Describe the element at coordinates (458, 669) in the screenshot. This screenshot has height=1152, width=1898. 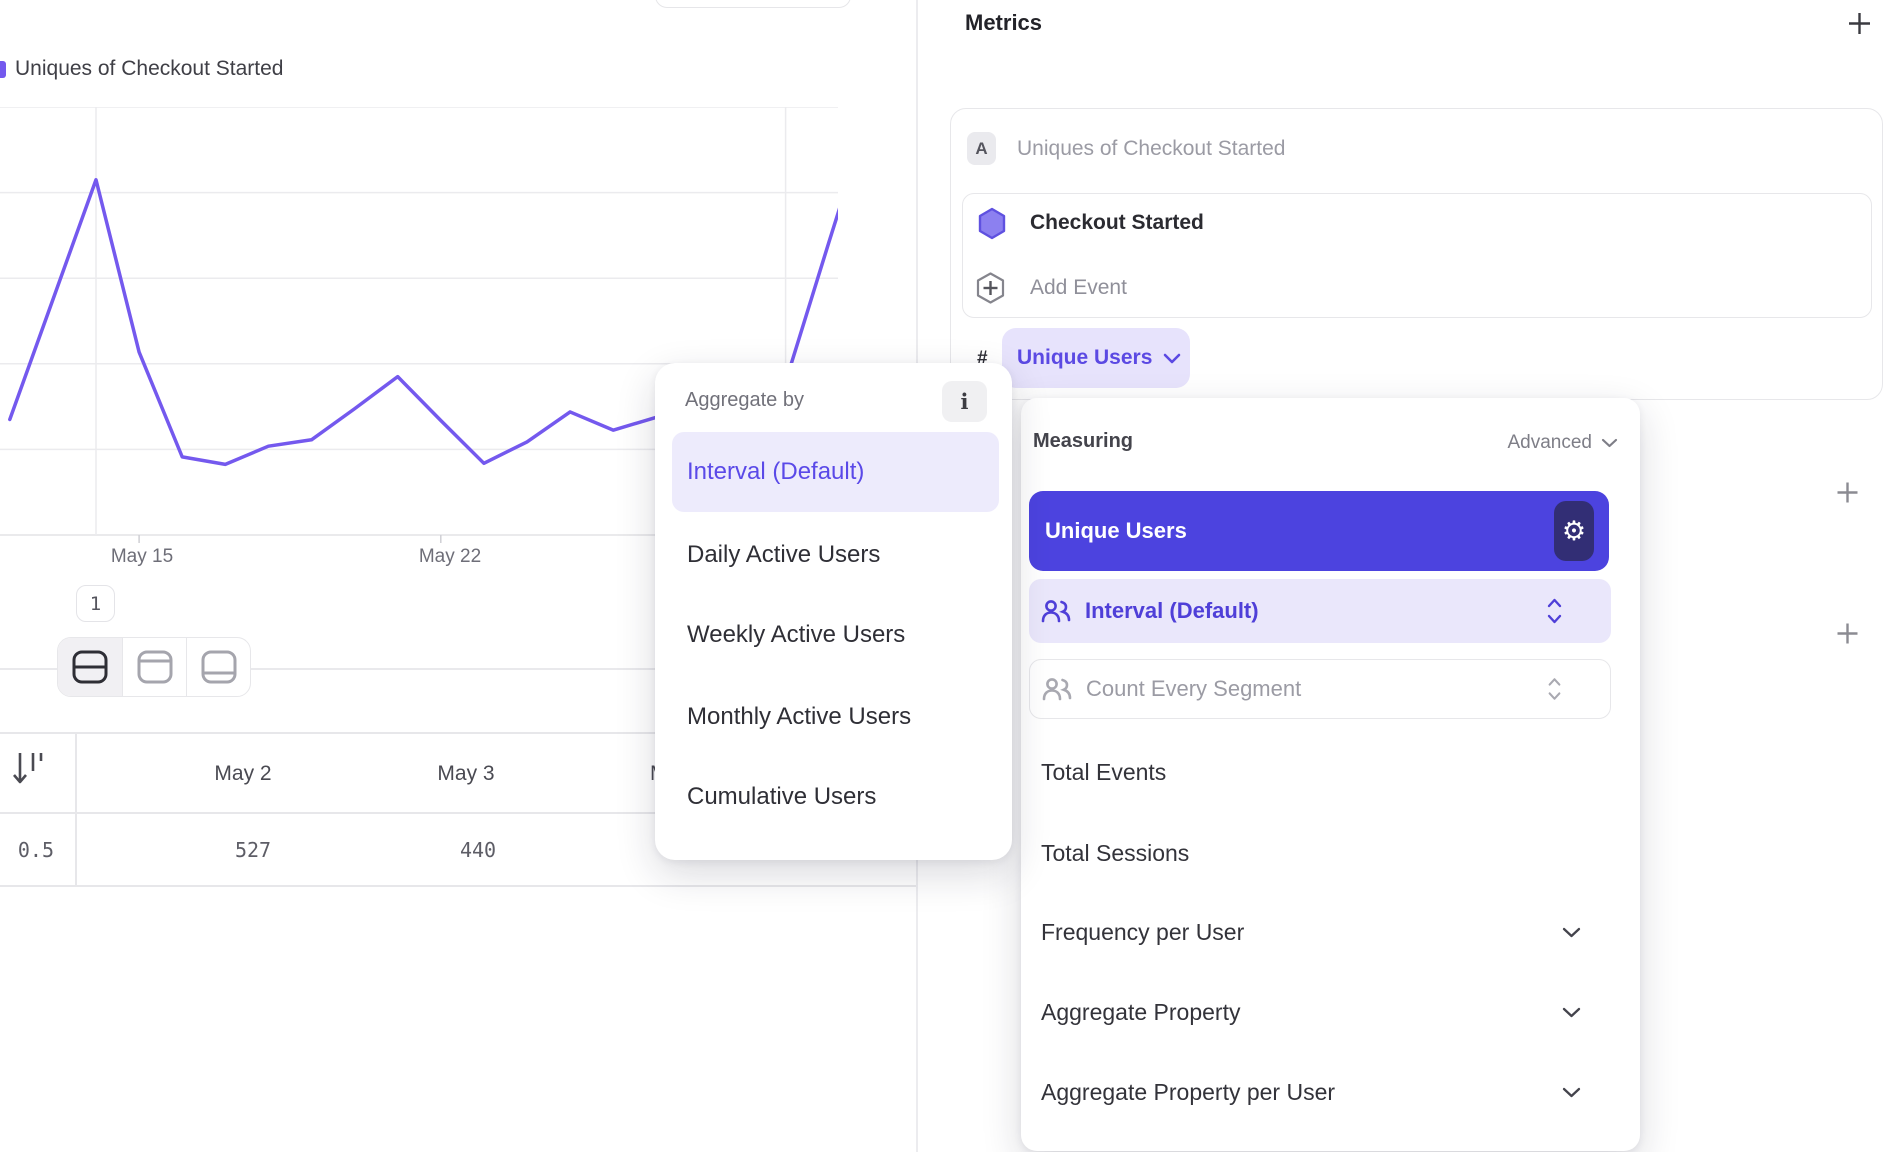
I see `section-divider` at that location.